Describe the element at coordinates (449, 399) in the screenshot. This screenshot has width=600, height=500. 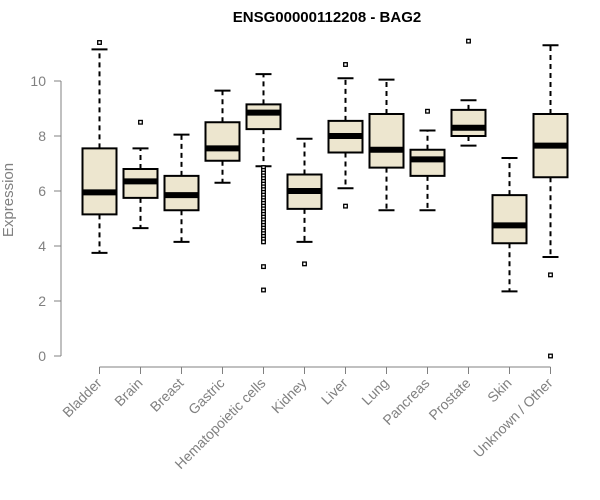
I see `x-tick-label: Prostate` at that location.